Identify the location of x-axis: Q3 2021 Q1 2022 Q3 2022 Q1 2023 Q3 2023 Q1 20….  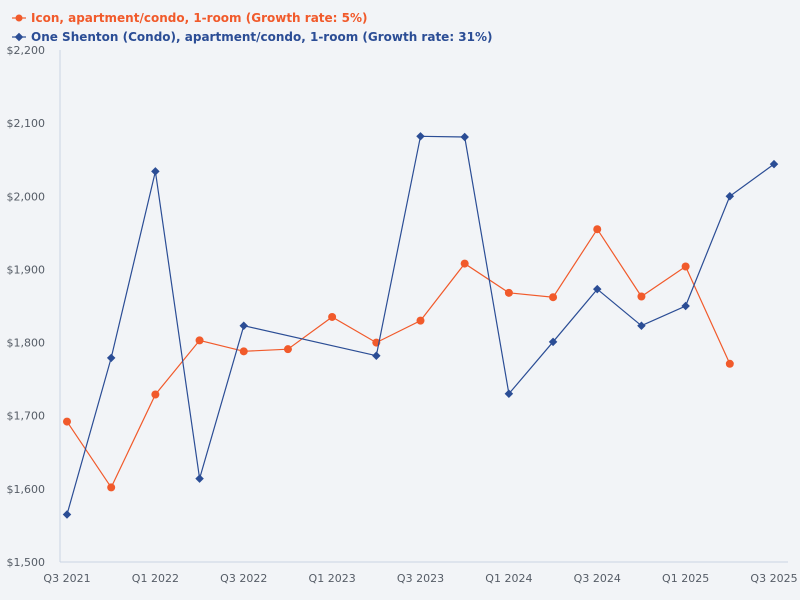
(420, 573).